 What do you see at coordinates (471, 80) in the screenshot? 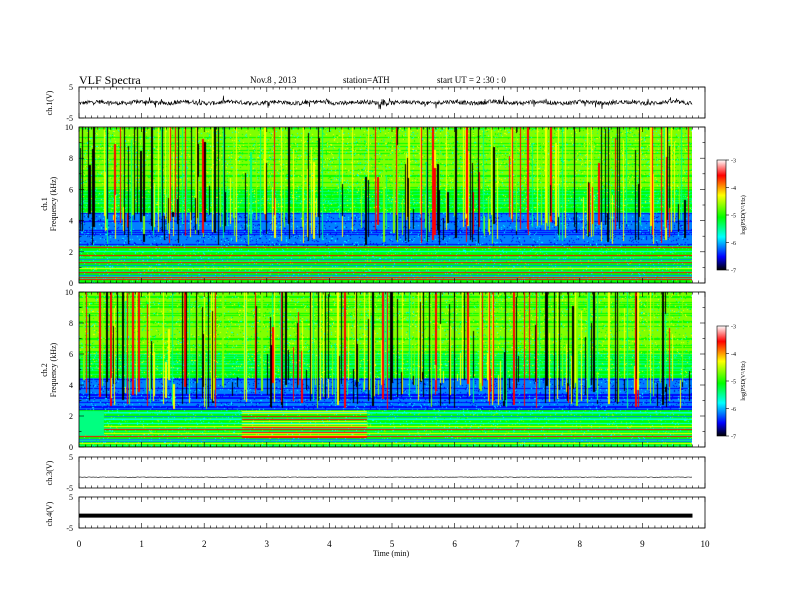
I see `start-ut-label: start UT = 2 :30 : 0` at bounding box center [471, 80].